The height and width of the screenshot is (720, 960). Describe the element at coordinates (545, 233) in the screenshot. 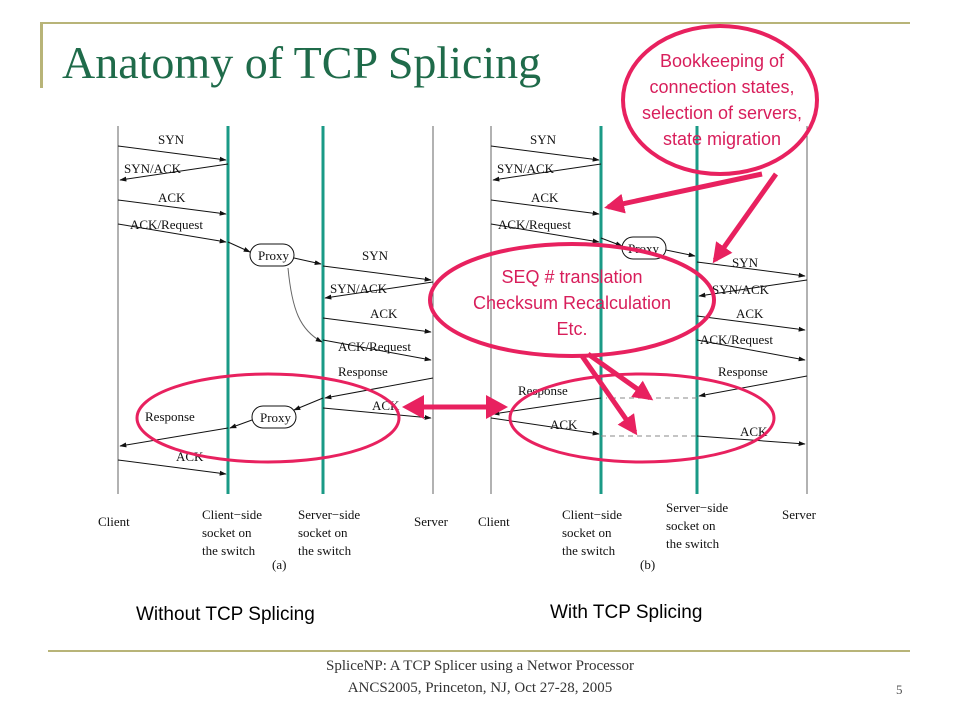

I see `ackreq-arrow-b` at that location.